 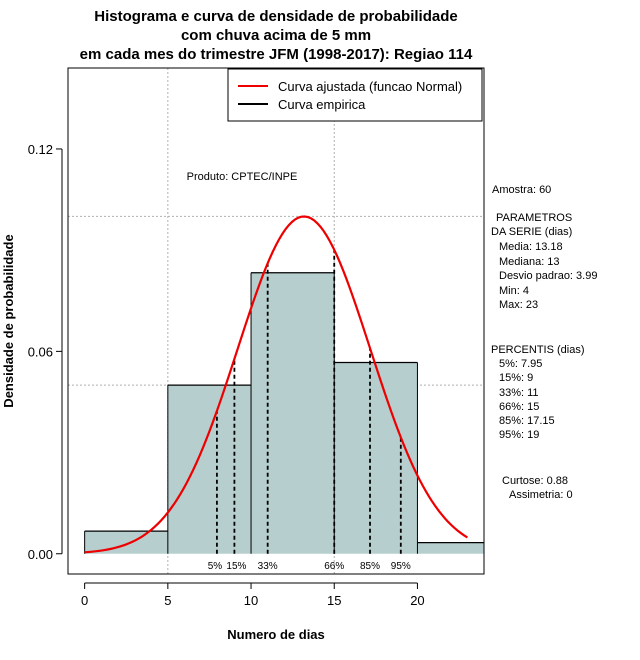 I want to click on percentile-label-66pct: 66%, so click(x=334, y=566).